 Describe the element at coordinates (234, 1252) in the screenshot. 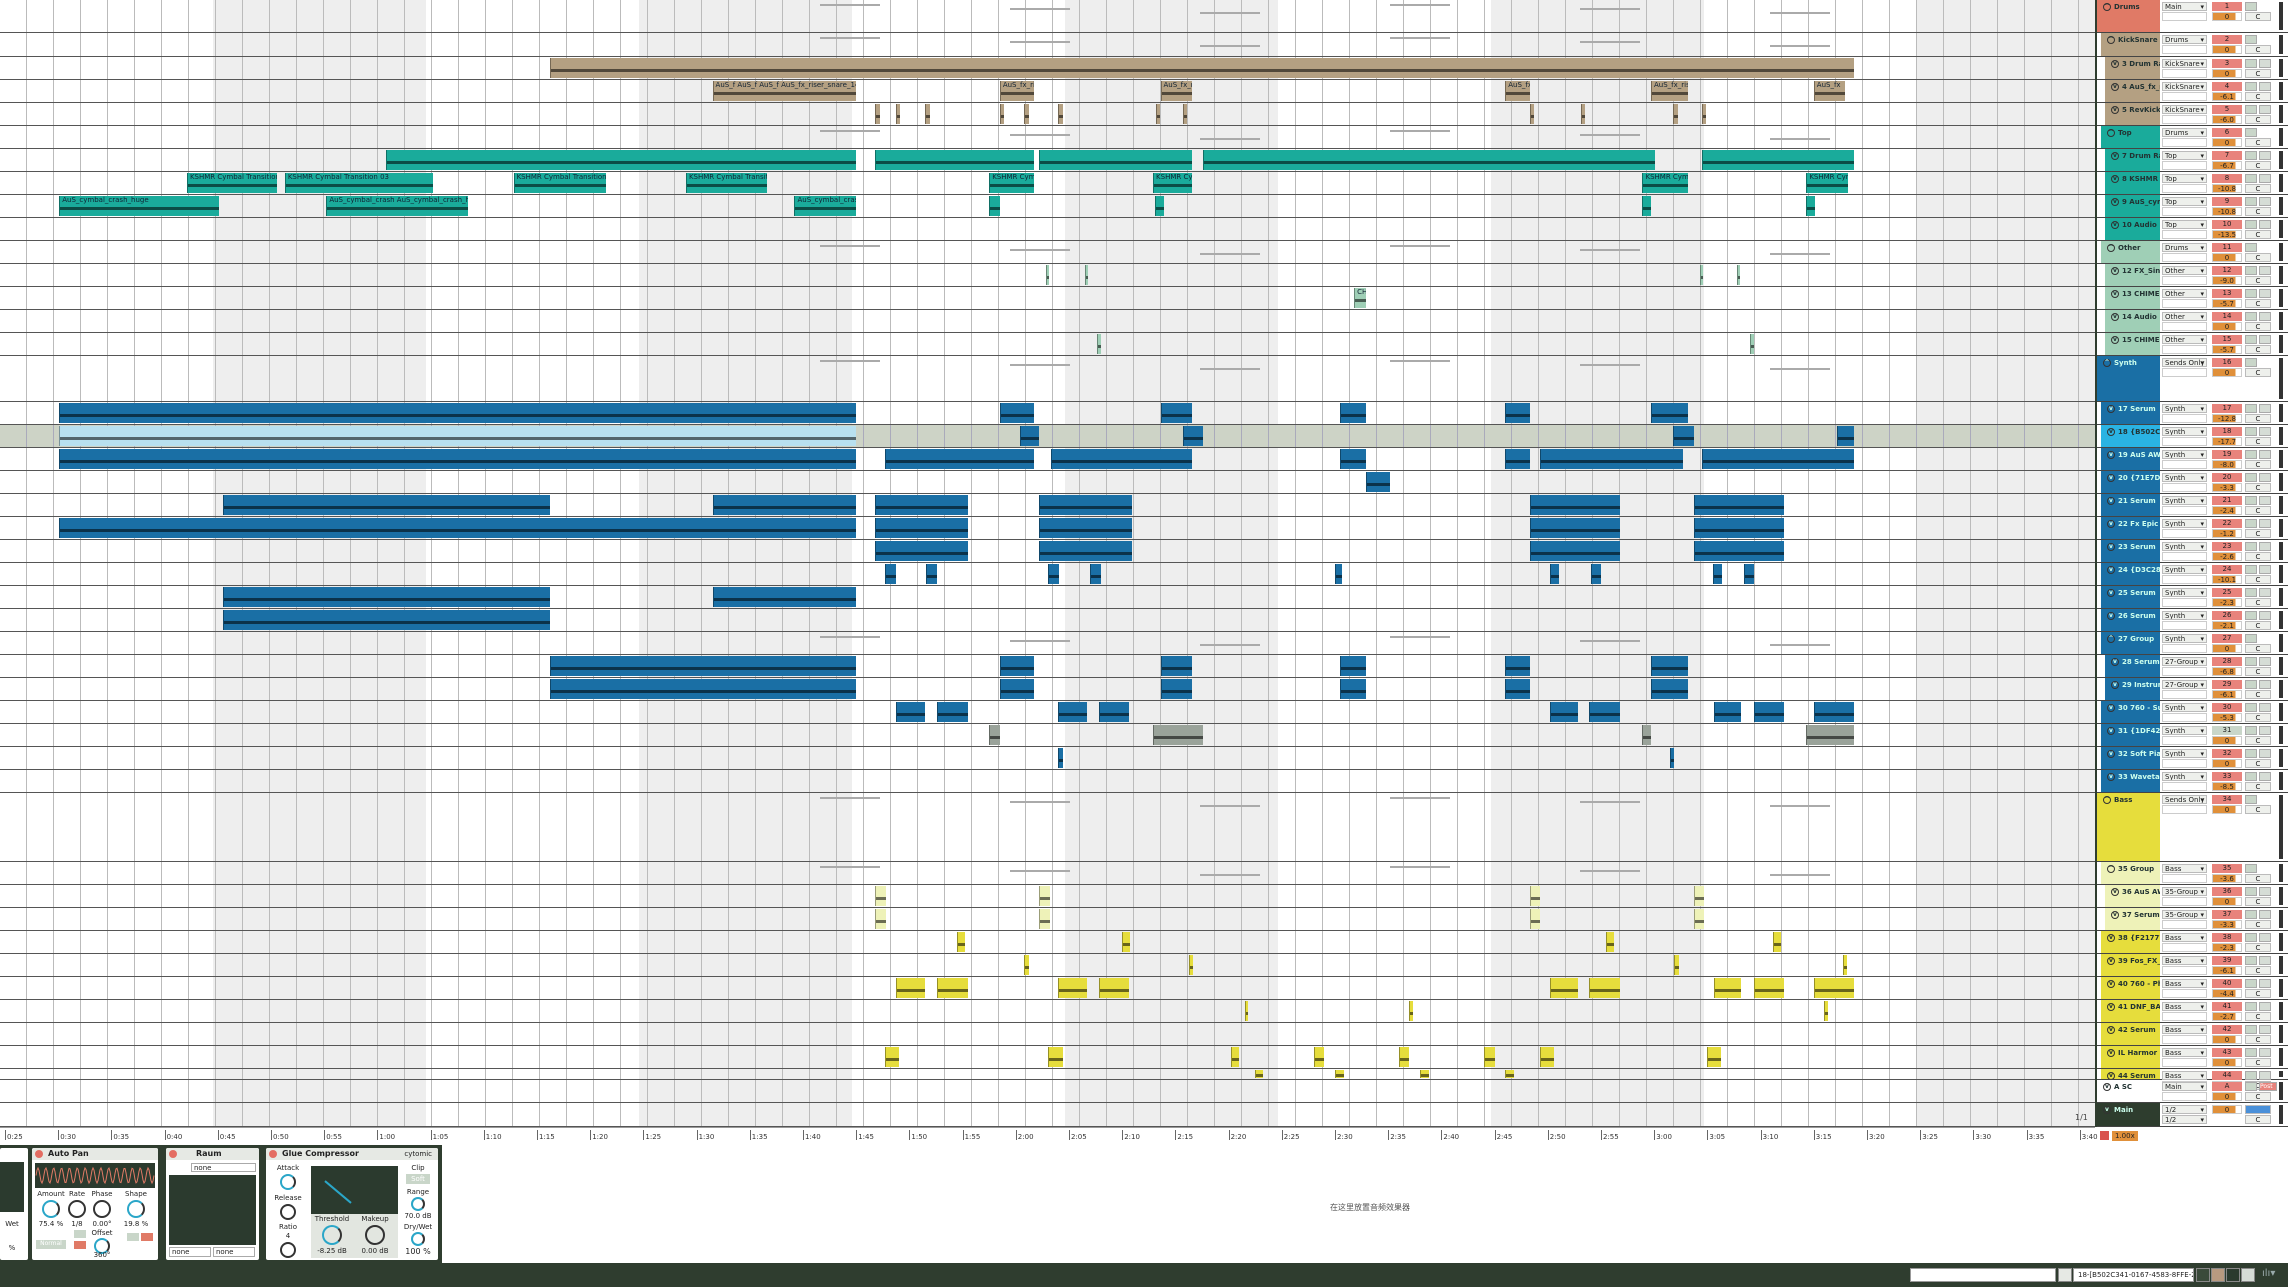

I see `output-select: none` at that location.